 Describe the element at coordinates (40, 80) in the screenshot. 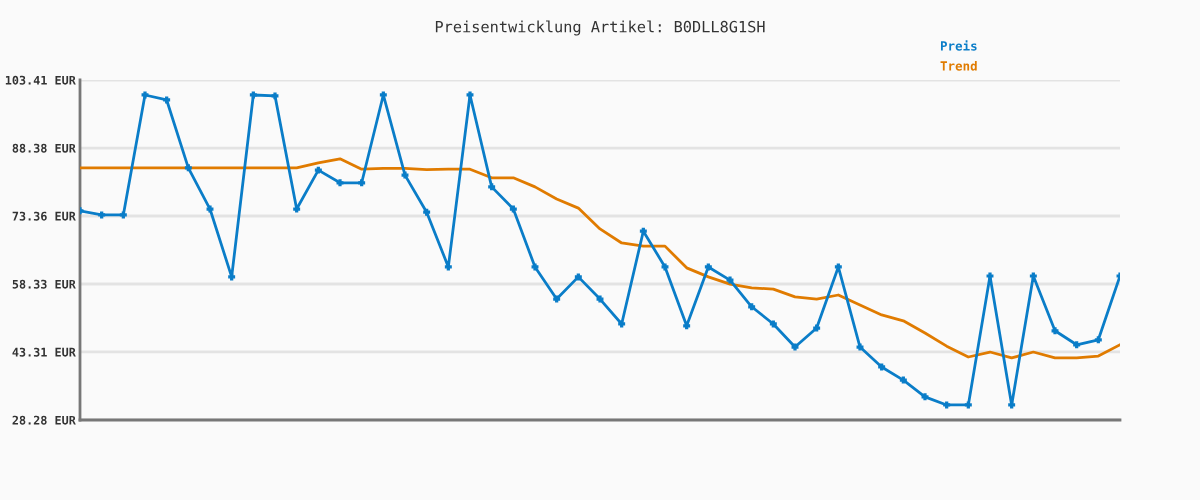

I see `y-tick-label: 103.41 EUR` at that location.